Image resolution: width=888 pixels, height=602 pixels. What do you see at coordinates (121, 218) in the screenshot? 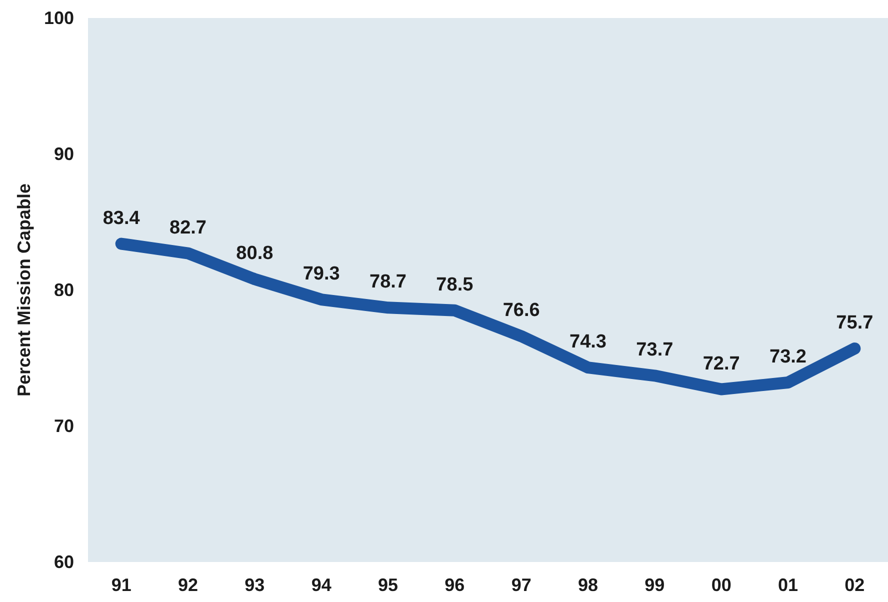
I see `data-label: 83.4` at bounding box center [121, 218].